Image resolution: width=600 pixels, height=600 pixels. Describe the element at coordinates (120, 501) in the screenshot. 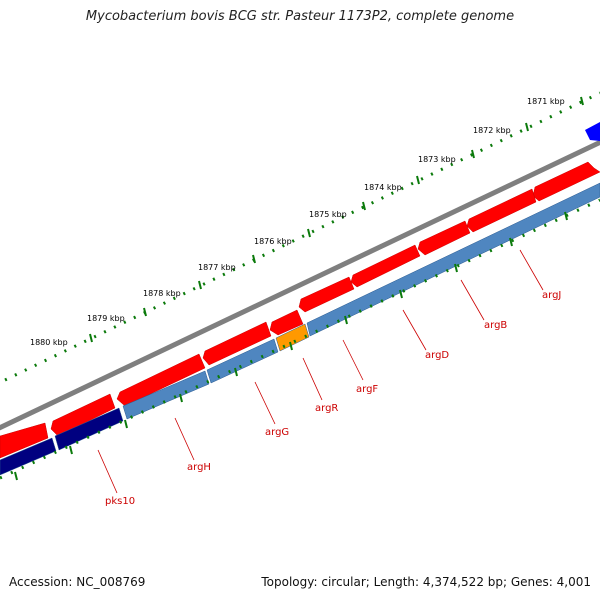

I see `gene-label-pks10: pks10` at that location.